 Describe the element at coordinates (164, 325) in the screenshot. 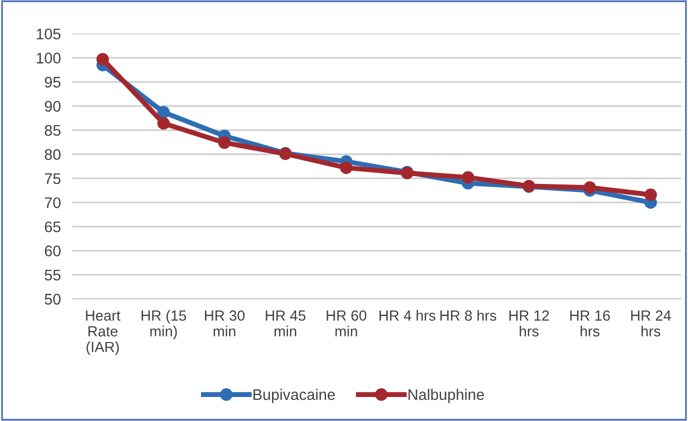

I see `x-tick-label: HR (15 min)` at that location.